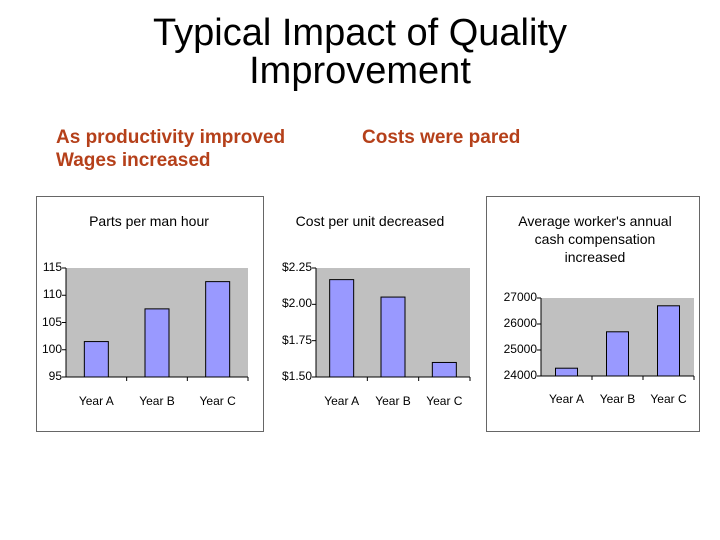 The image size is (720, 540). What do you see at coordinates (520, 323) in the screenshot?
I see `y-tick-label-wages: 26000` at bounding box center [520, 323].